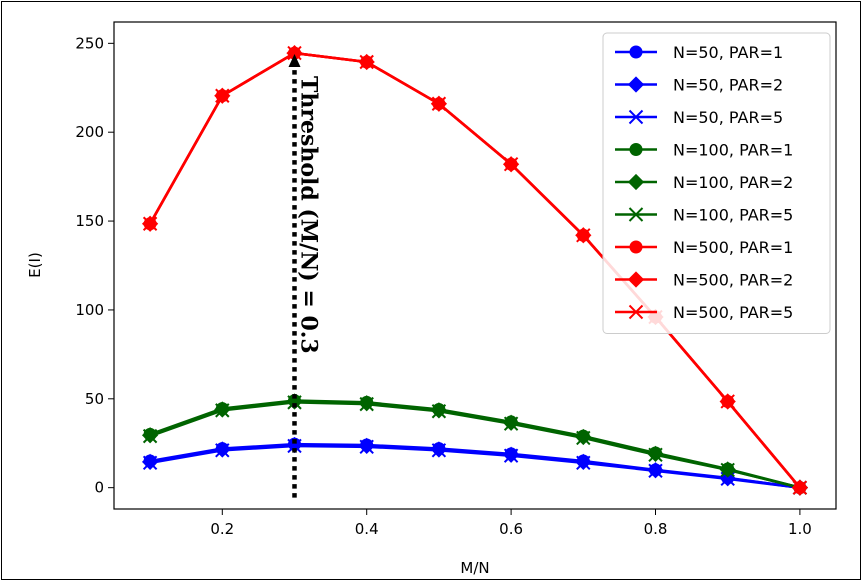 Image resolution: width=864 pixels, height=583 pixels. What do you see at coordinates (733, 150) in the screenshot?
I see `legend-label: N=100, PAR=1` at bounding box center [733, 150].